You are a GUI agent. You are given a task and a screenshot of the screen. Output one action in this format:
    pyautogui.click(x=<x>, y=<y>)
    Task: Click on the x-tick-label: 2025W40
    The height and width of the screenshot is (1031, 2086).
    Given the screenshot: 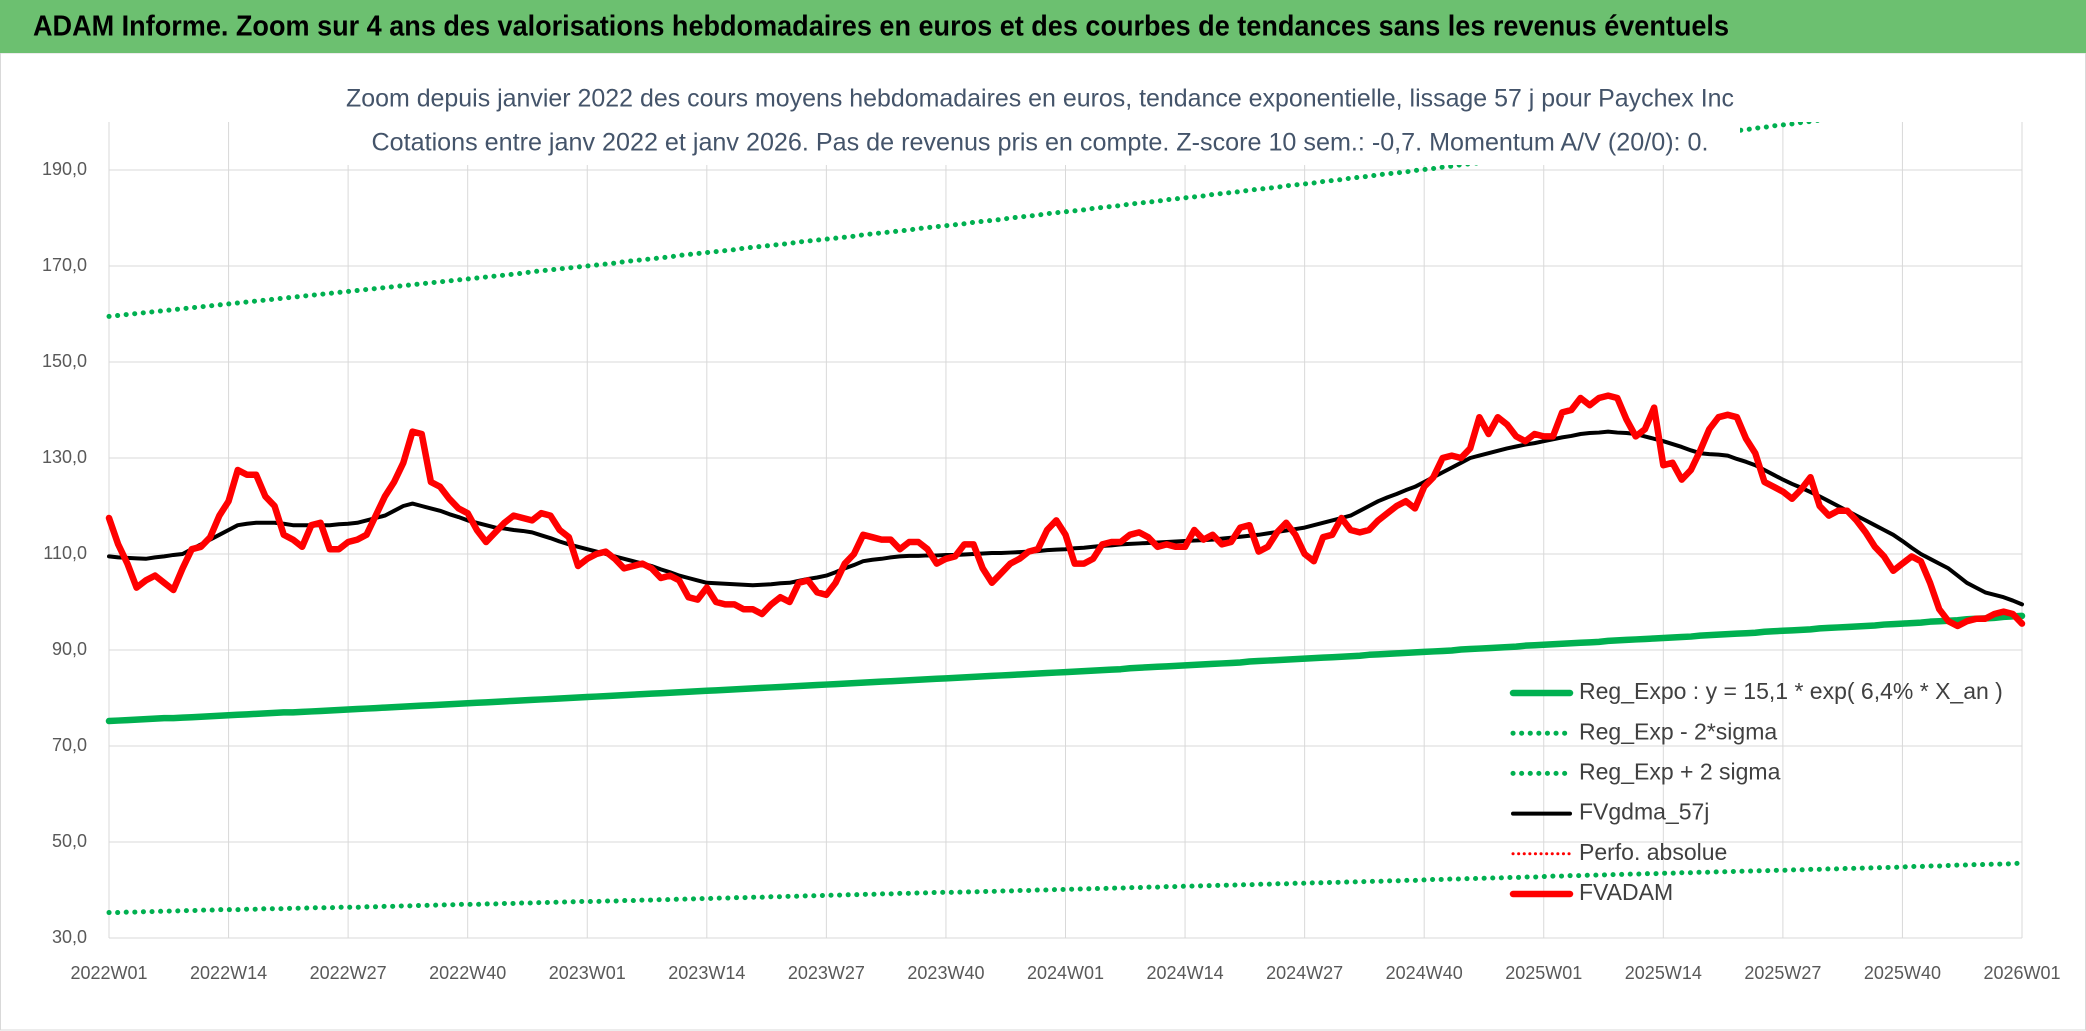 What is the action you would take?
    pyautogui.click(x=1902, y=973)
    